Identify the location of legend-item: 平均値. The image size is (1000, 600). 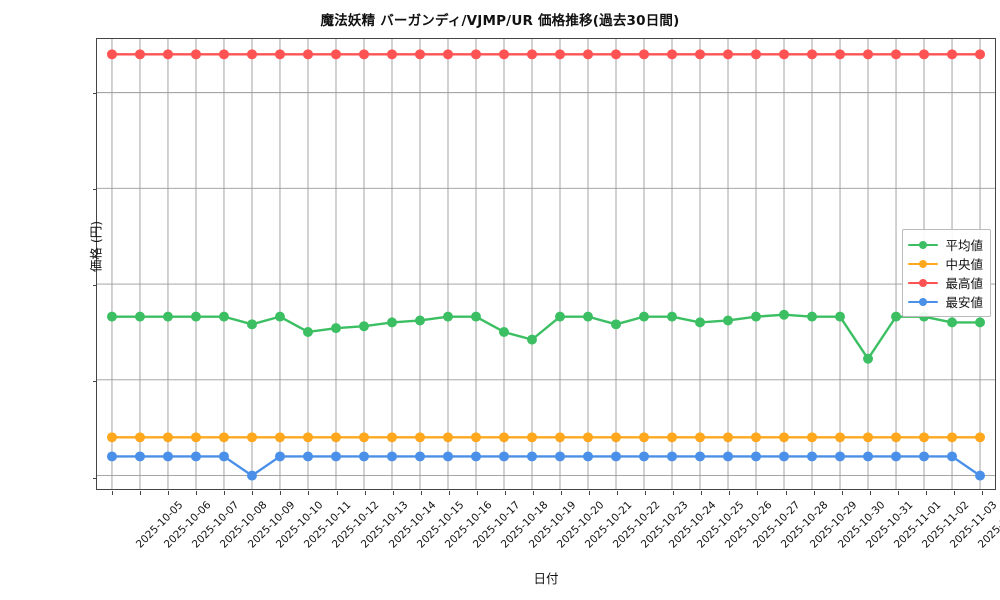
(945, 244).